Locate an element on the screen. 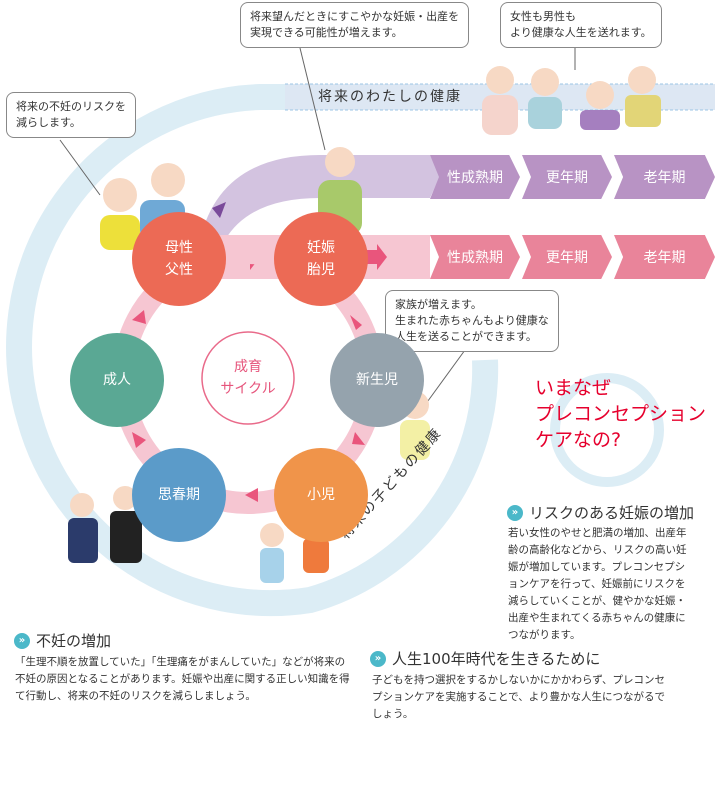  arrow-icon is located at coordinates (376, 257).